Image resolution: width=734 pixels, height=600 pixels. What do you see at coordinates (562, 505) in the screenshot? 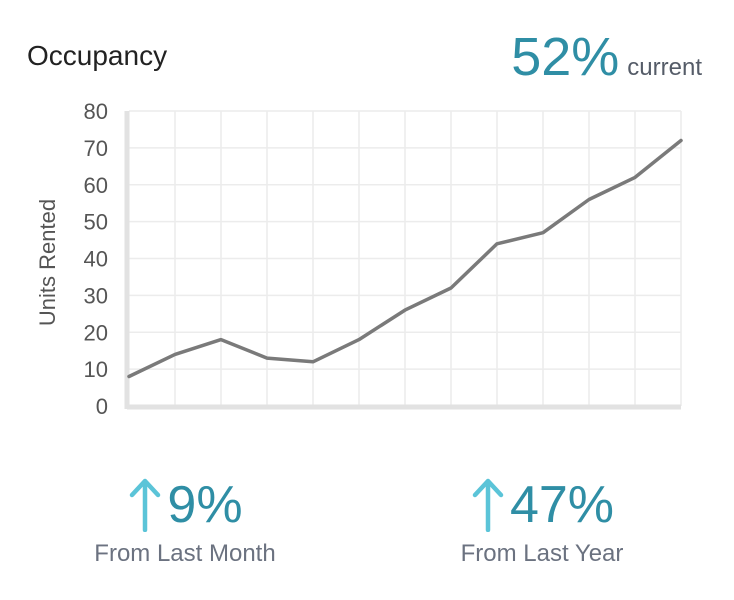
I see `stat-value: 47%` at bounding box center [562, 505].